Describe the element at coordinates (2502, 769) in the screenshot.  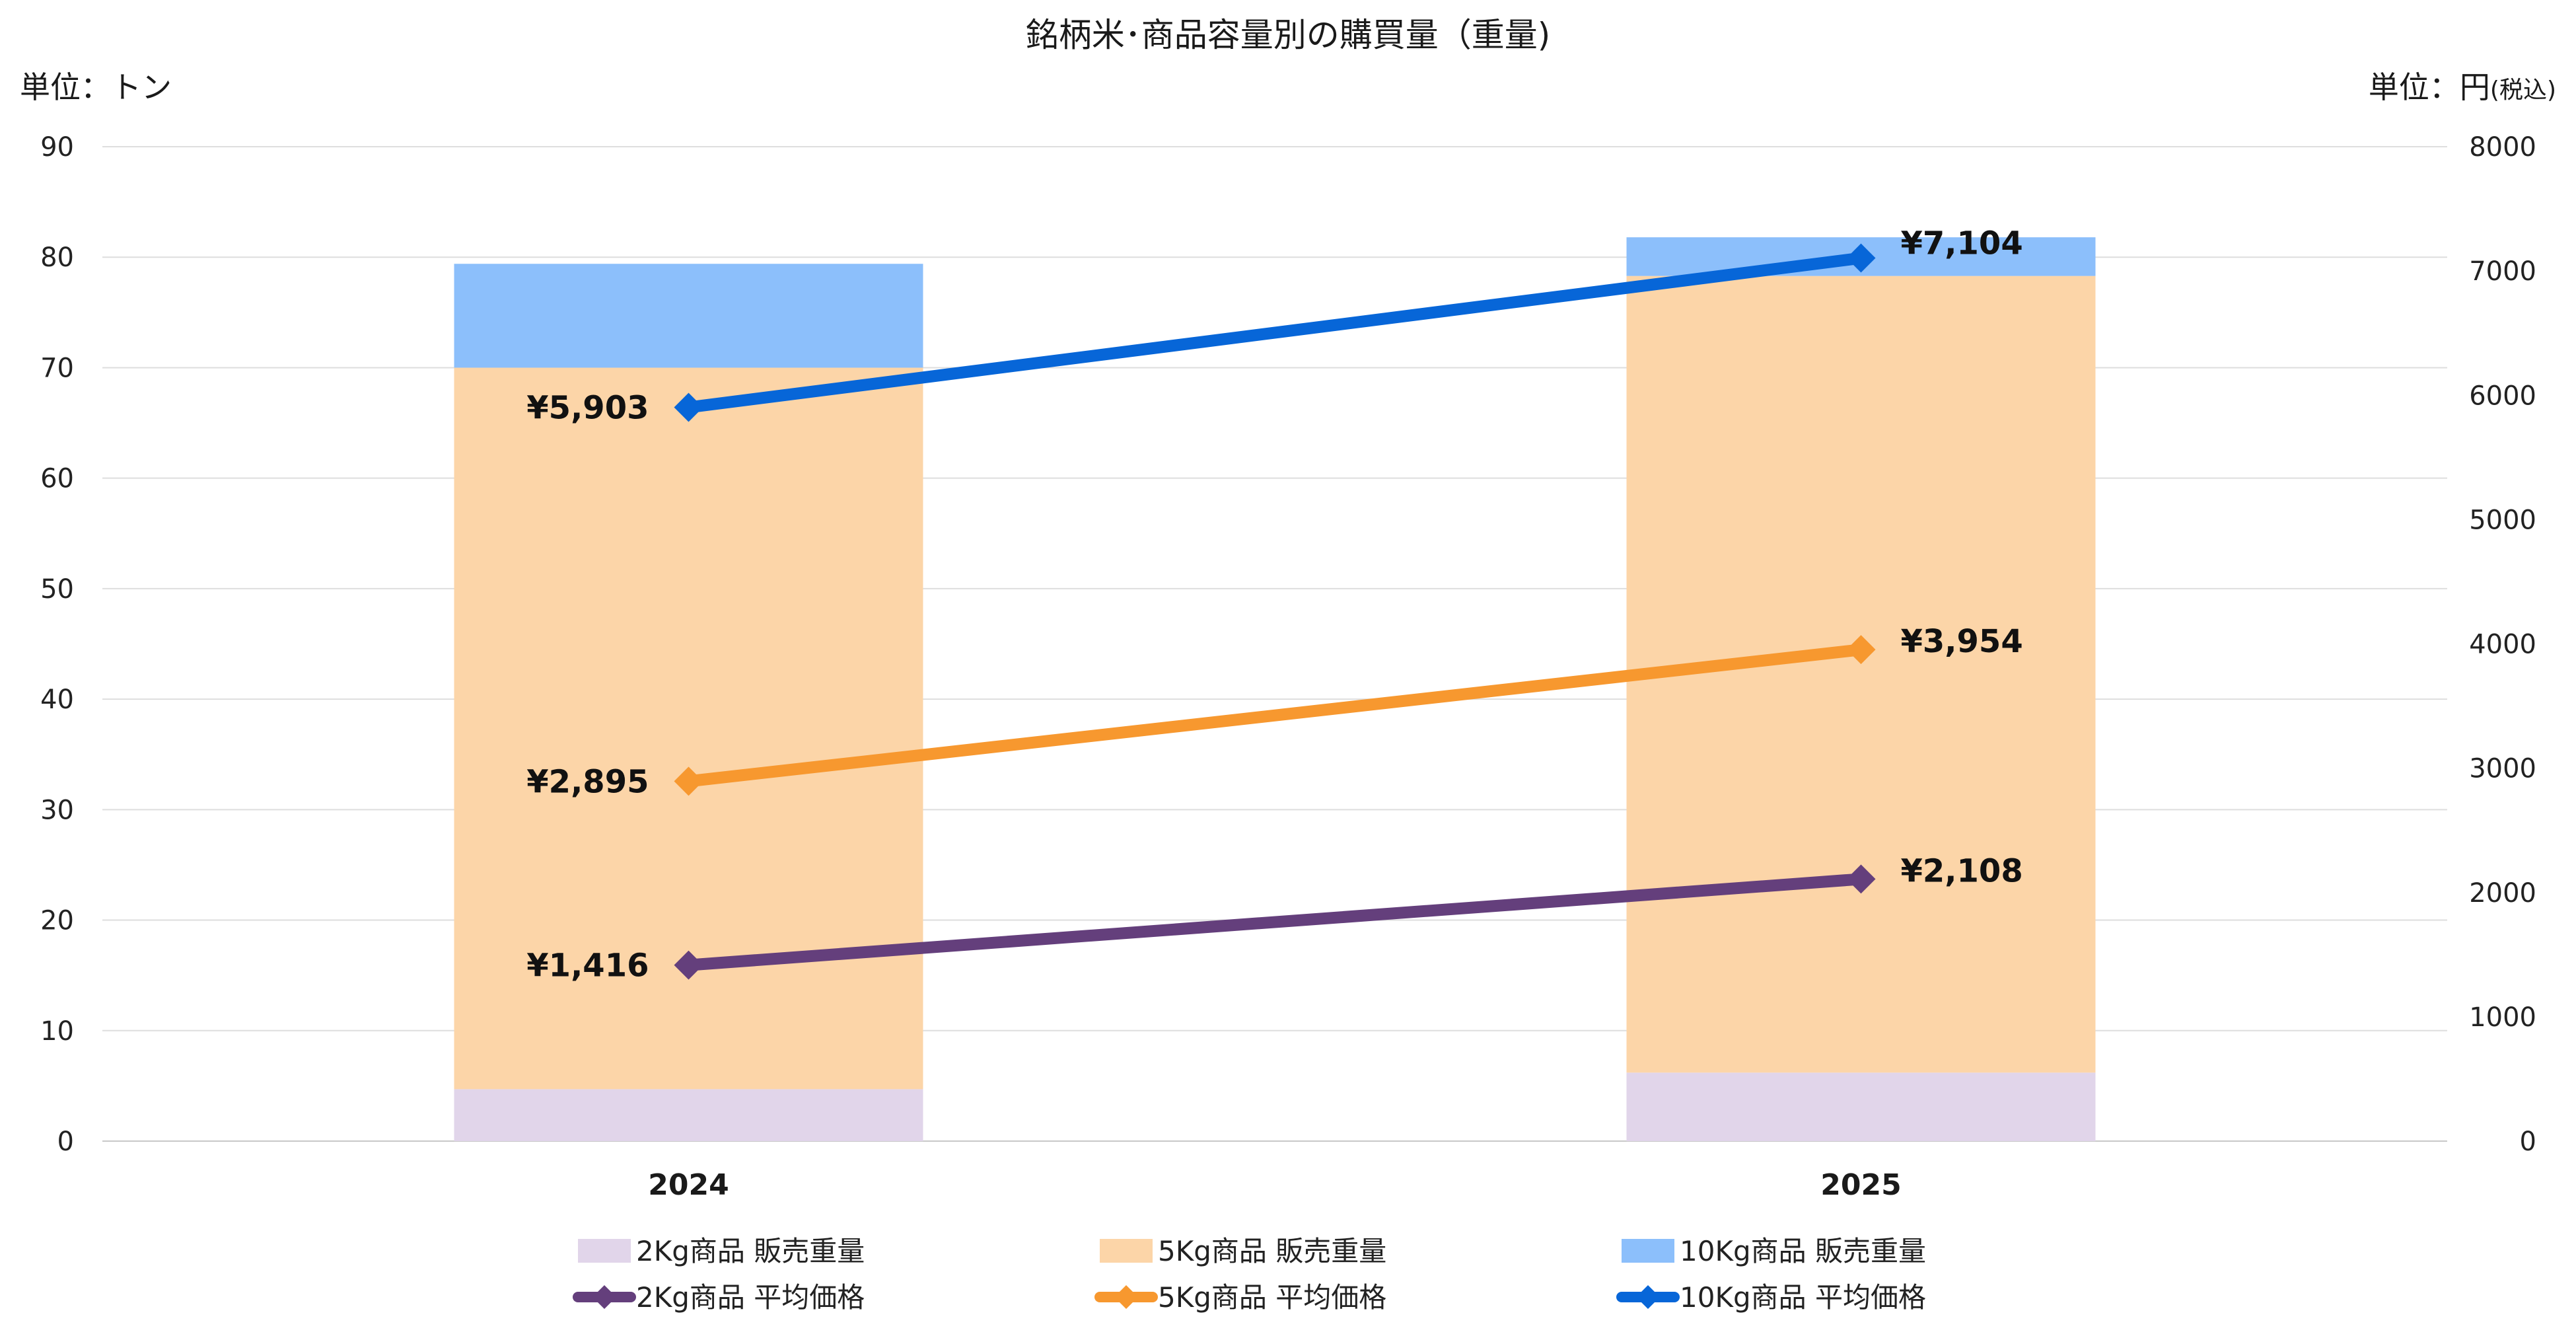
I see `right-tick-label: 3000` at that location.